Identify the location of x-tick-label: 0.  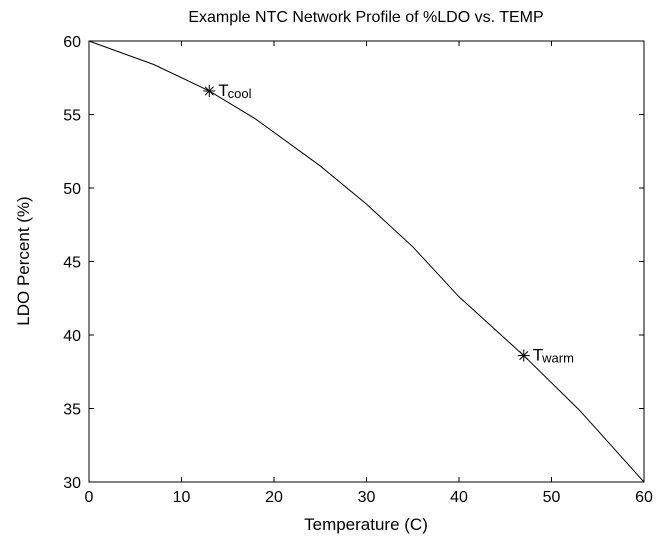
(89, 497).